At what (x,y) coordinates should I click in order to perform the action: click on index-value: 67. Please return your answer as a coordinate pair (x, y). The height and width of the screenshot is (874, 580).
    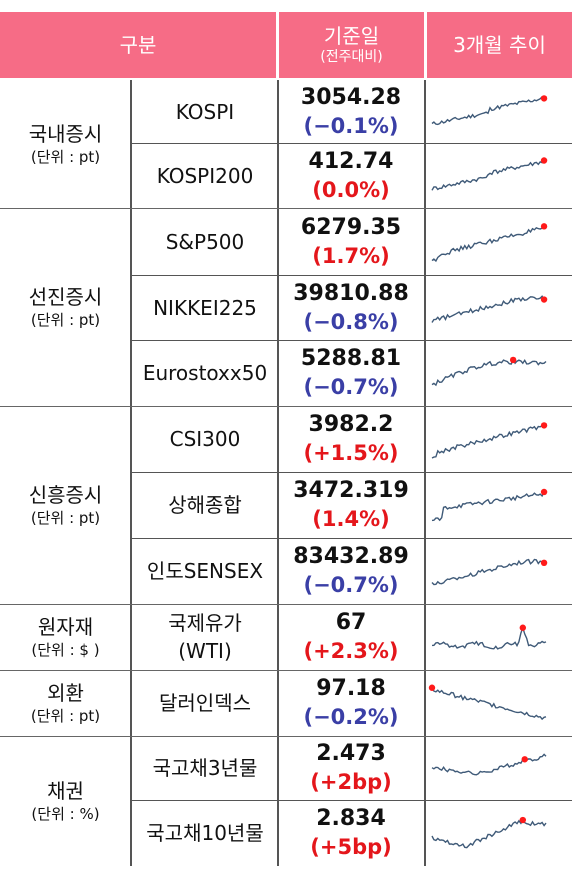
    Looking at the image, I should click on (351, 622).